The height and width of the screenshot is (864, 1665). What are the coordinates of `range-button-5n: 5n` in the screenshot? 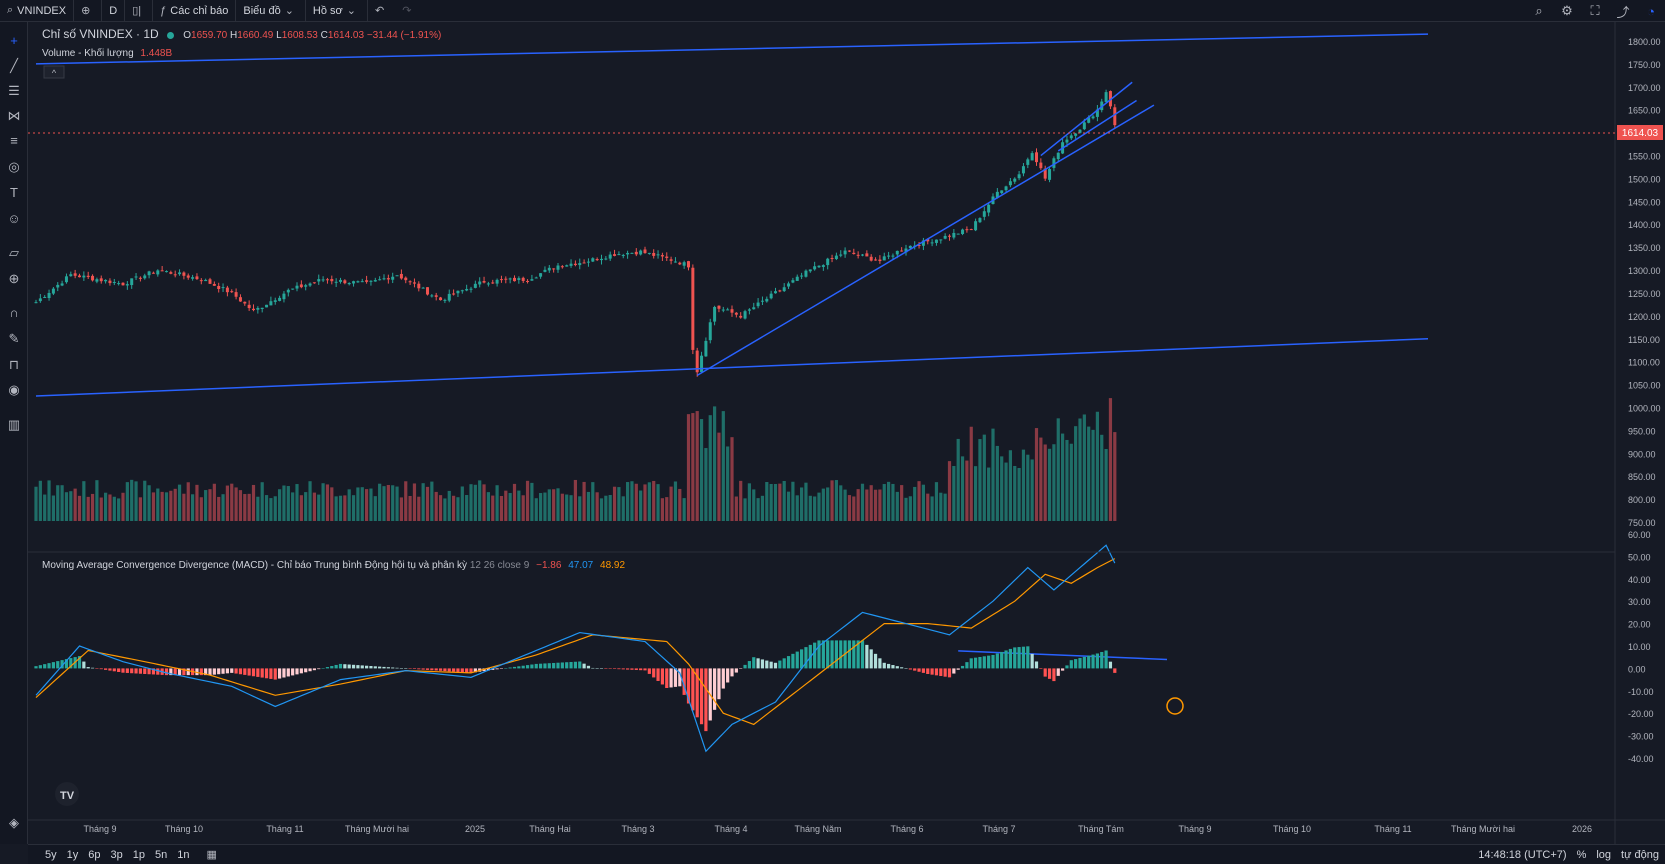 It's located at (161, 854).